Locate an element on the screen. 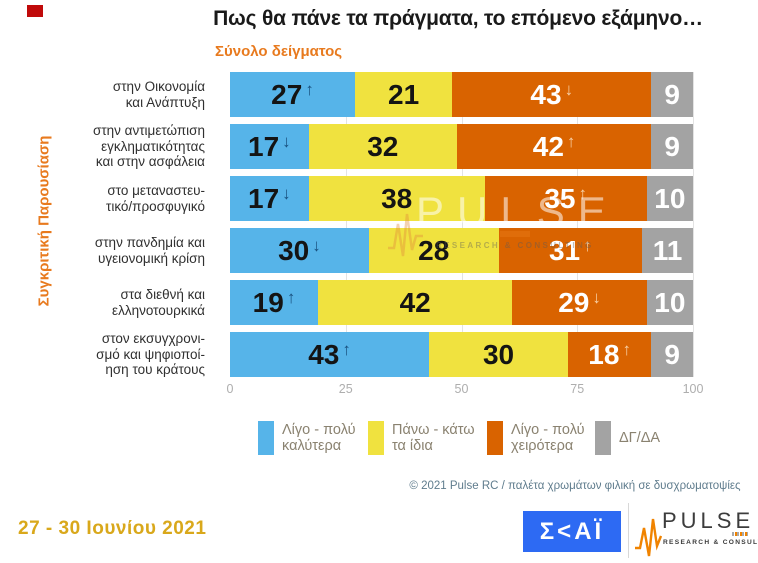  chart-row: στην Οικονομία και Ανάπτυξη 27 ↑ 21 43 ↓ 9 is located at coordinates (379, 94).